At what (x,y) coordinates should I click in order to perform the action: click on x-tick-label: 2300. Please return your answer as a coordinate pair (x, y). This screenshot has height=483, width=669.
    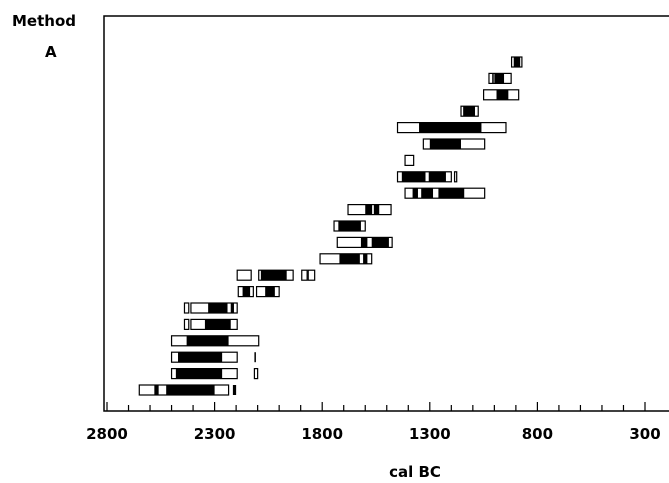
    Looking at the image, I should click on (215, 434).